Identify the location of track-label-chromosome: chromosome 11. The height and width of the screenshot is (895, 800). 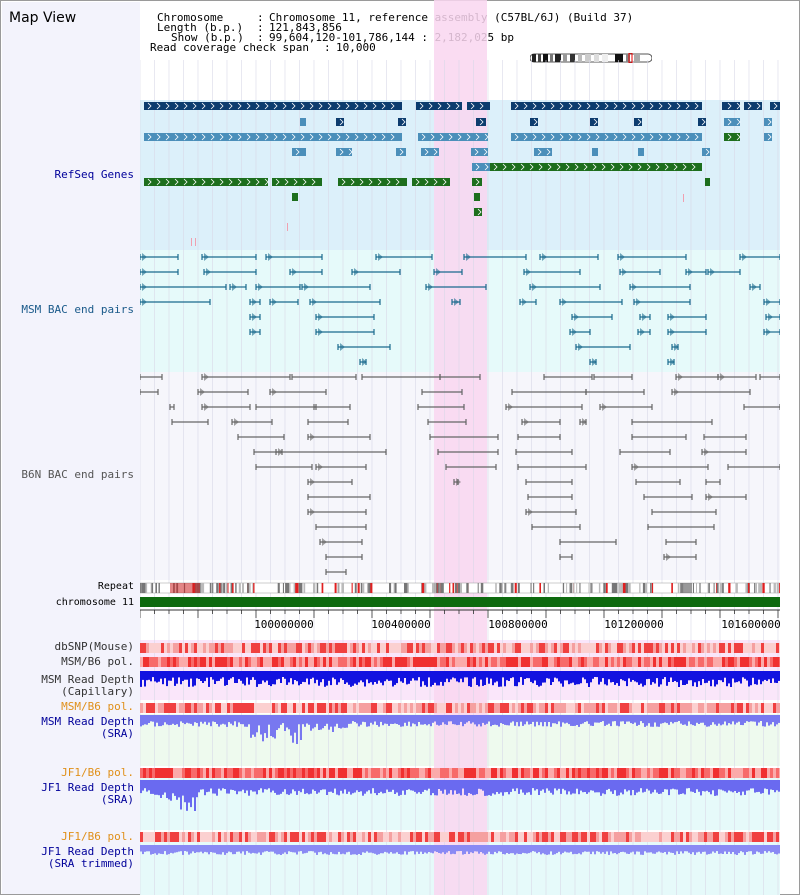
(94, 602).